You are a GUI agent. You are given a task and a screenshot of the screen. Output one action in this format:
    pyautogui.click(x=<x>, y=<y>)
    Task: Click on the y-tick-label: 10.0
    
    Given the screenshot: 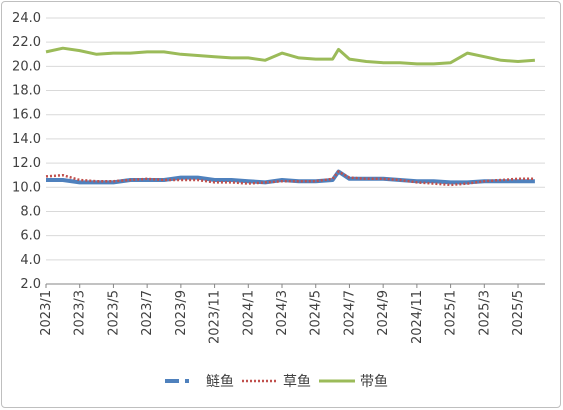 What is the action you would take?
    pyautogui.click(x=26, y=187)
    